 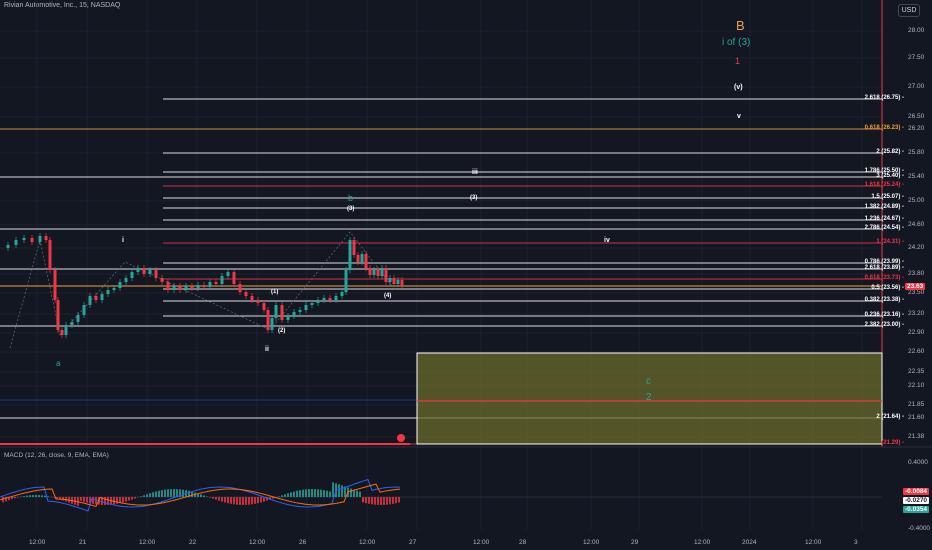 What do you see at coordinates (916, 57) in the screenshot?
I see `price-tick-1: 27.50` at bounding box center [916, 57].